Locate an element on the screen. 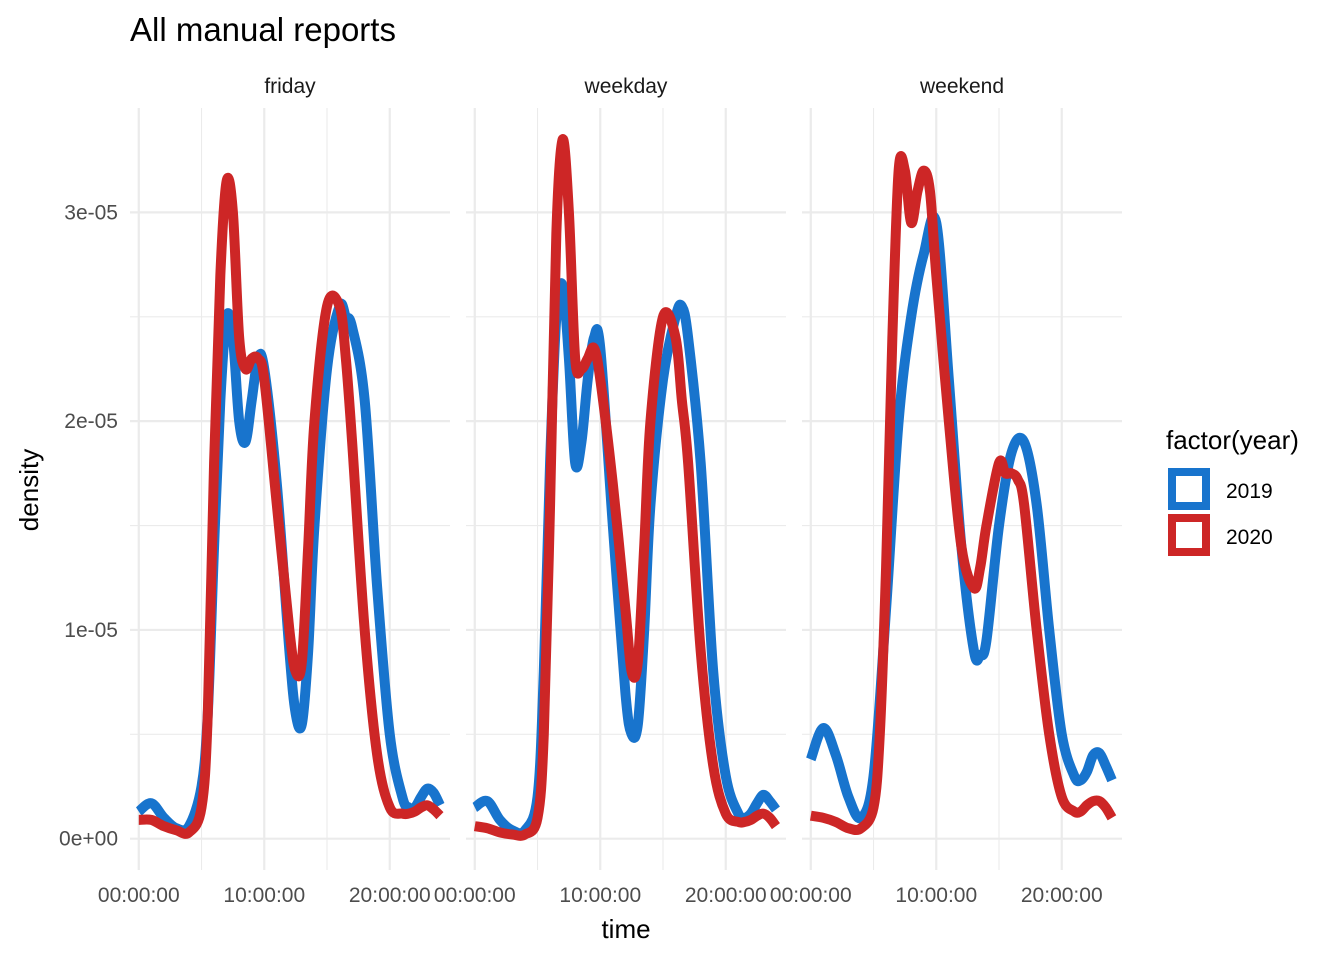 This screenshot has width=1344, height=960. legend-title: factor(year) is located at coordinates (1232, 440).